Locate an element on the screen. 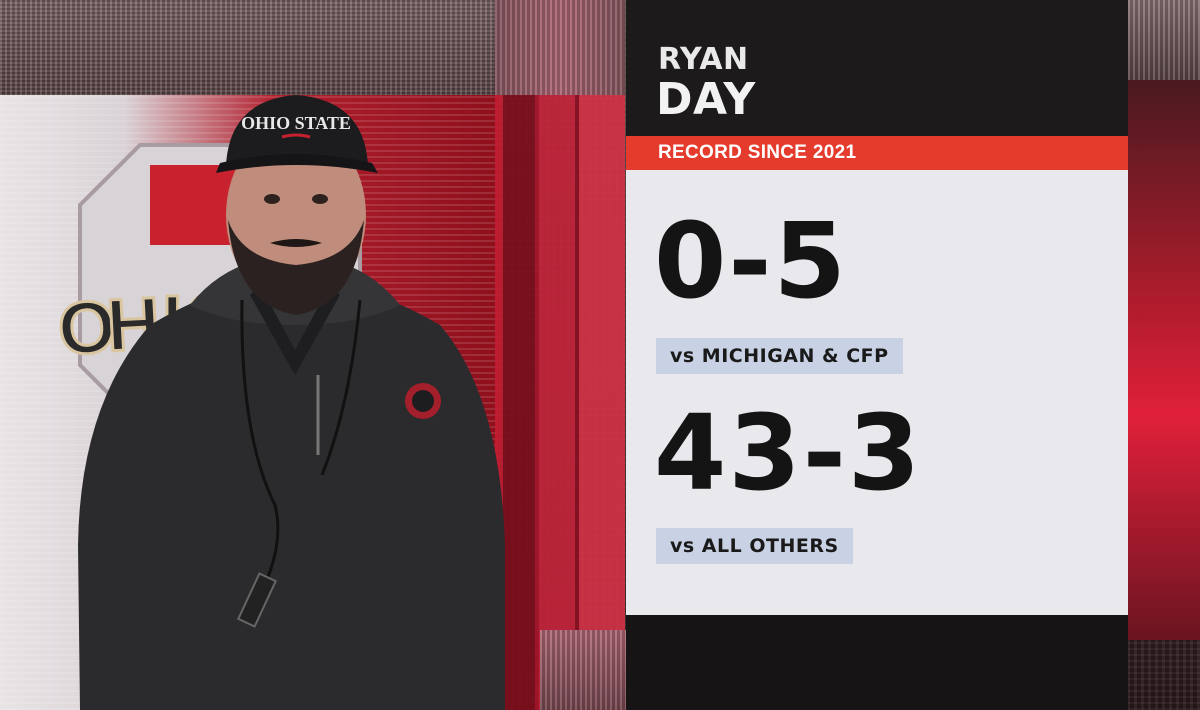 This screenshot has width=1200, height=710. stat-value-all-others: 43-3 is located at coordinates (788, 453).